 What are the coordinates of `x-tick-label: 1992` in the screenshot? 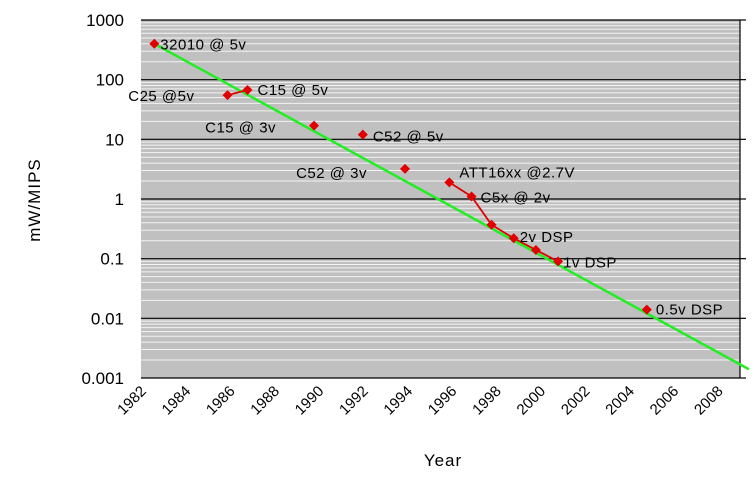 It's located at (354, 401).